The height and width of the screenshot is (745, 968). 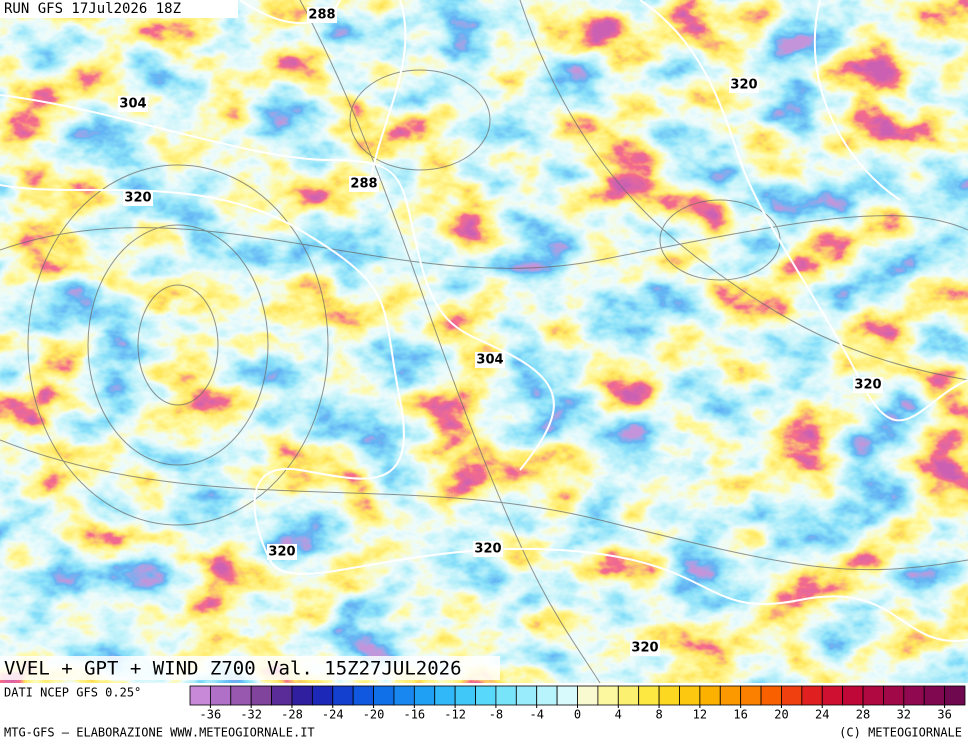 What do you see at coordinates (414, 715) in the screenshot?
I see `colorbar-tick-label: -16` at bounding box center [414, 715].